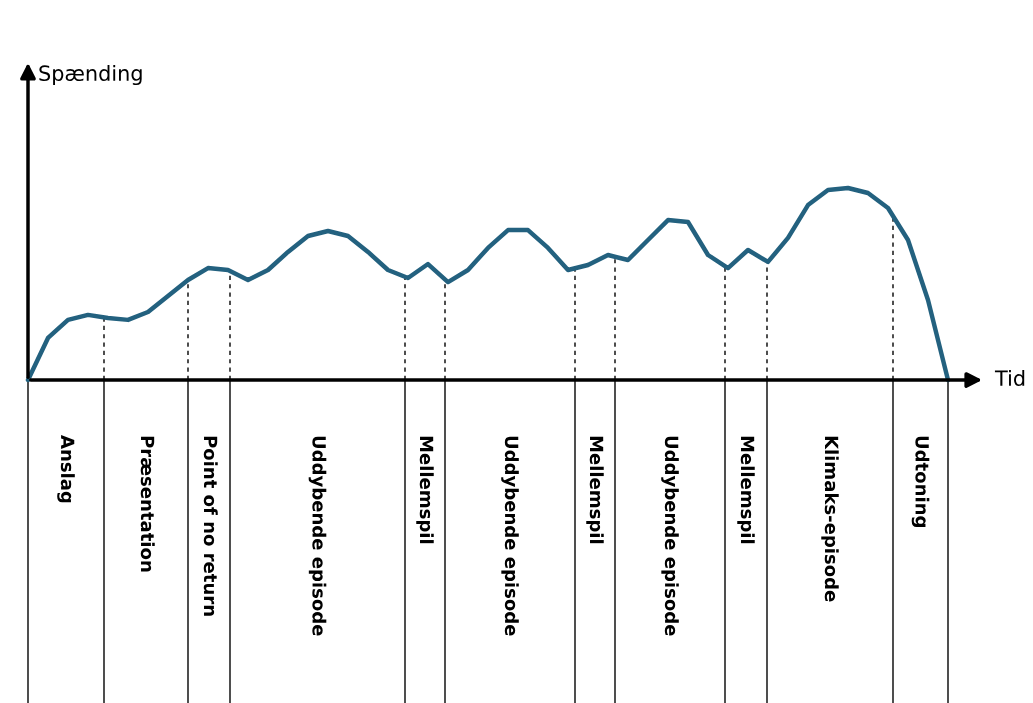 Image resolution: width=1033 pixels, height=703 pixels. I want to click on text: Præsentation, so click(147, 504).